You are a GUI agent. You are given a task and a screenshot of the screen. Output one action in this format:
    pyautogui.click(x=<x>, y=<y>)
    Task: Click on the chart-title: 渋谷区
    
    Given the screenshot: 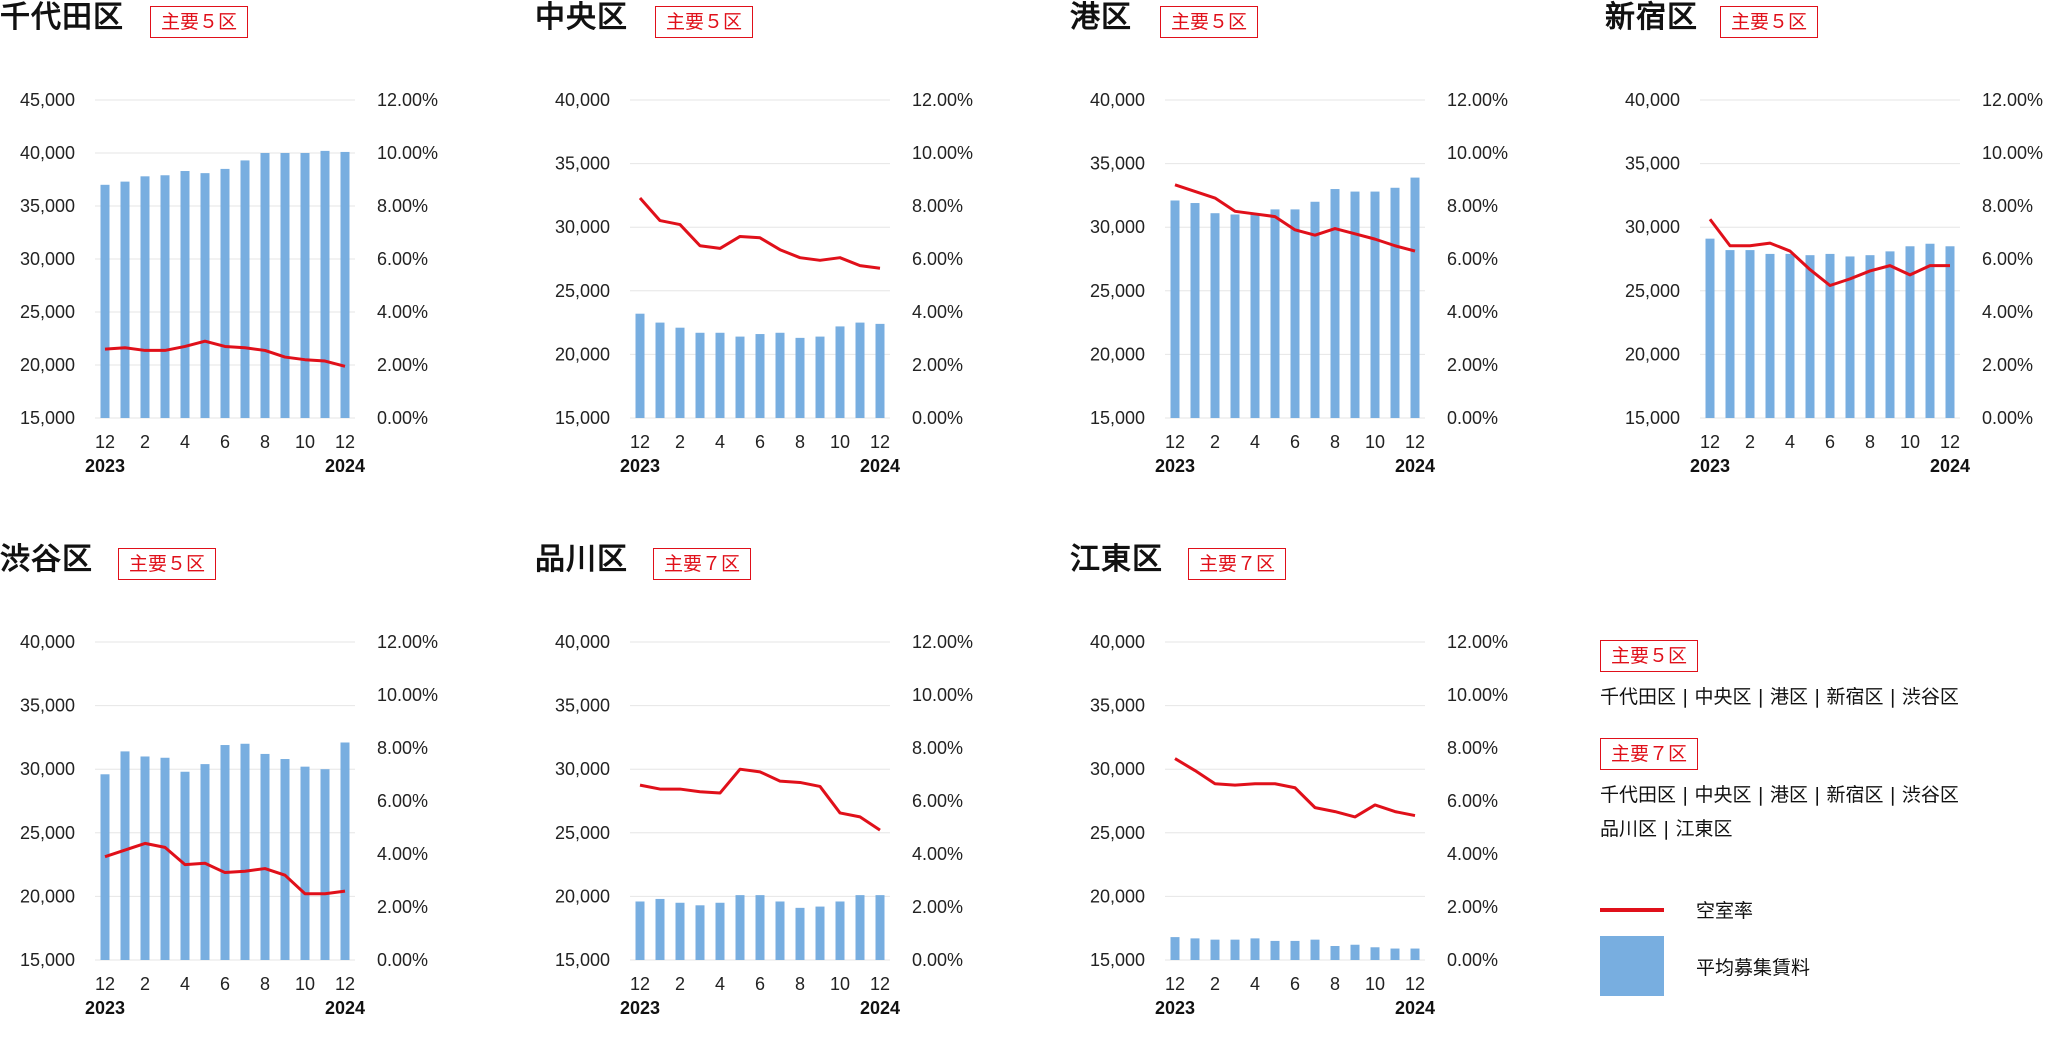 What is the action you would take?
    pyautogui.click(x=46, y=559)
    